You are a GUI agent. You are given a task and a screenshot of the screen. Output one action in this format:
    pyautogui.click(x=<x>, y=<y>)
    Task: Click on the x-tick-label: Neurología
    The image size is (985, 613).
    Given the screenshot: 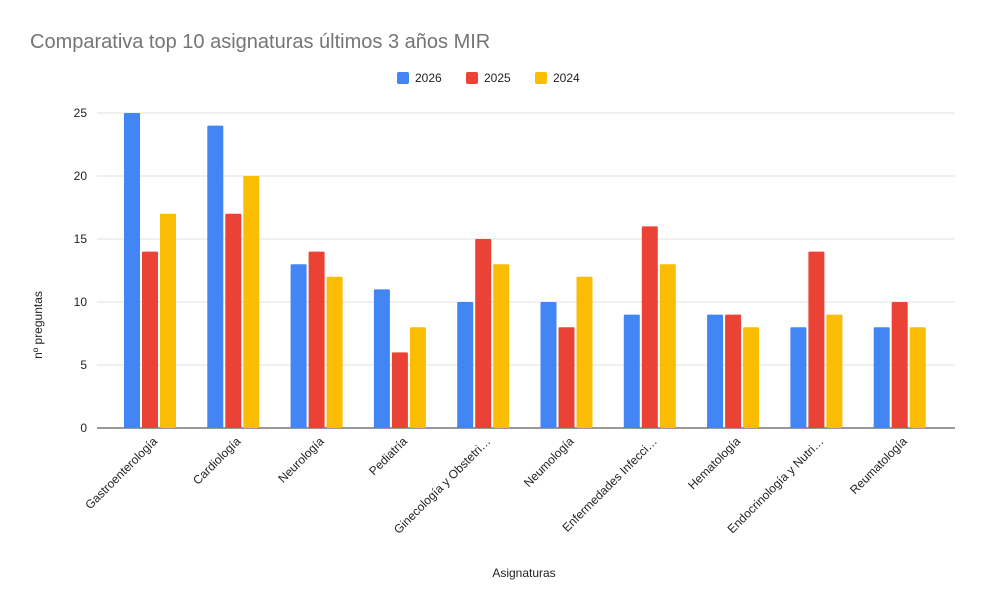 What is the action you would take?
    pyautogui.click(x=301, y=460)
    